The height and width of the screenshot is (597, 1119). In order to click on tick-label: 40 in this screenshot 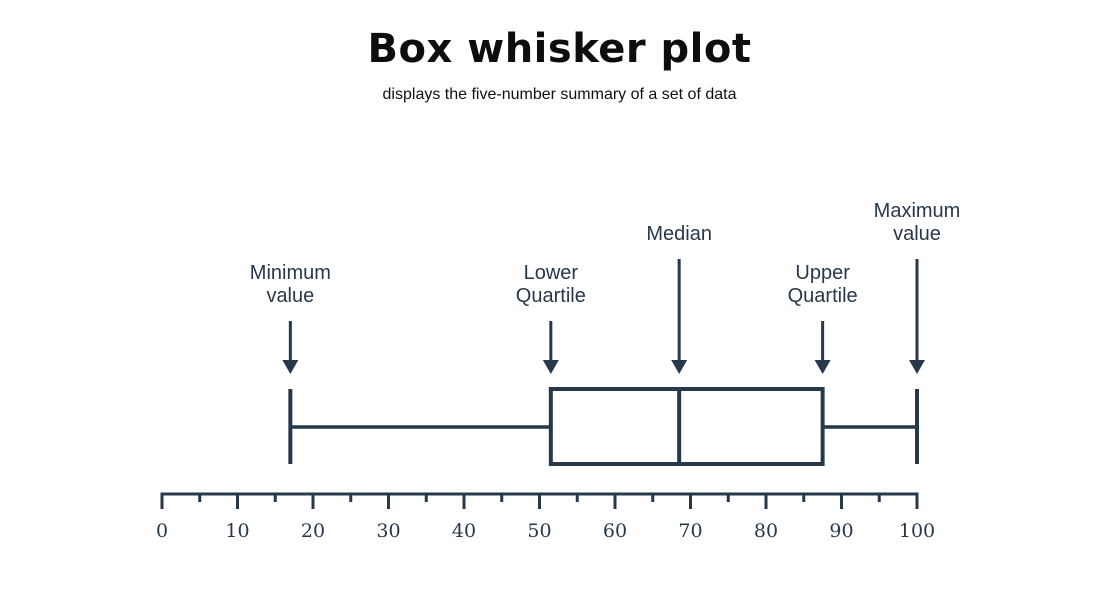, I will do `click(464, 531)`.